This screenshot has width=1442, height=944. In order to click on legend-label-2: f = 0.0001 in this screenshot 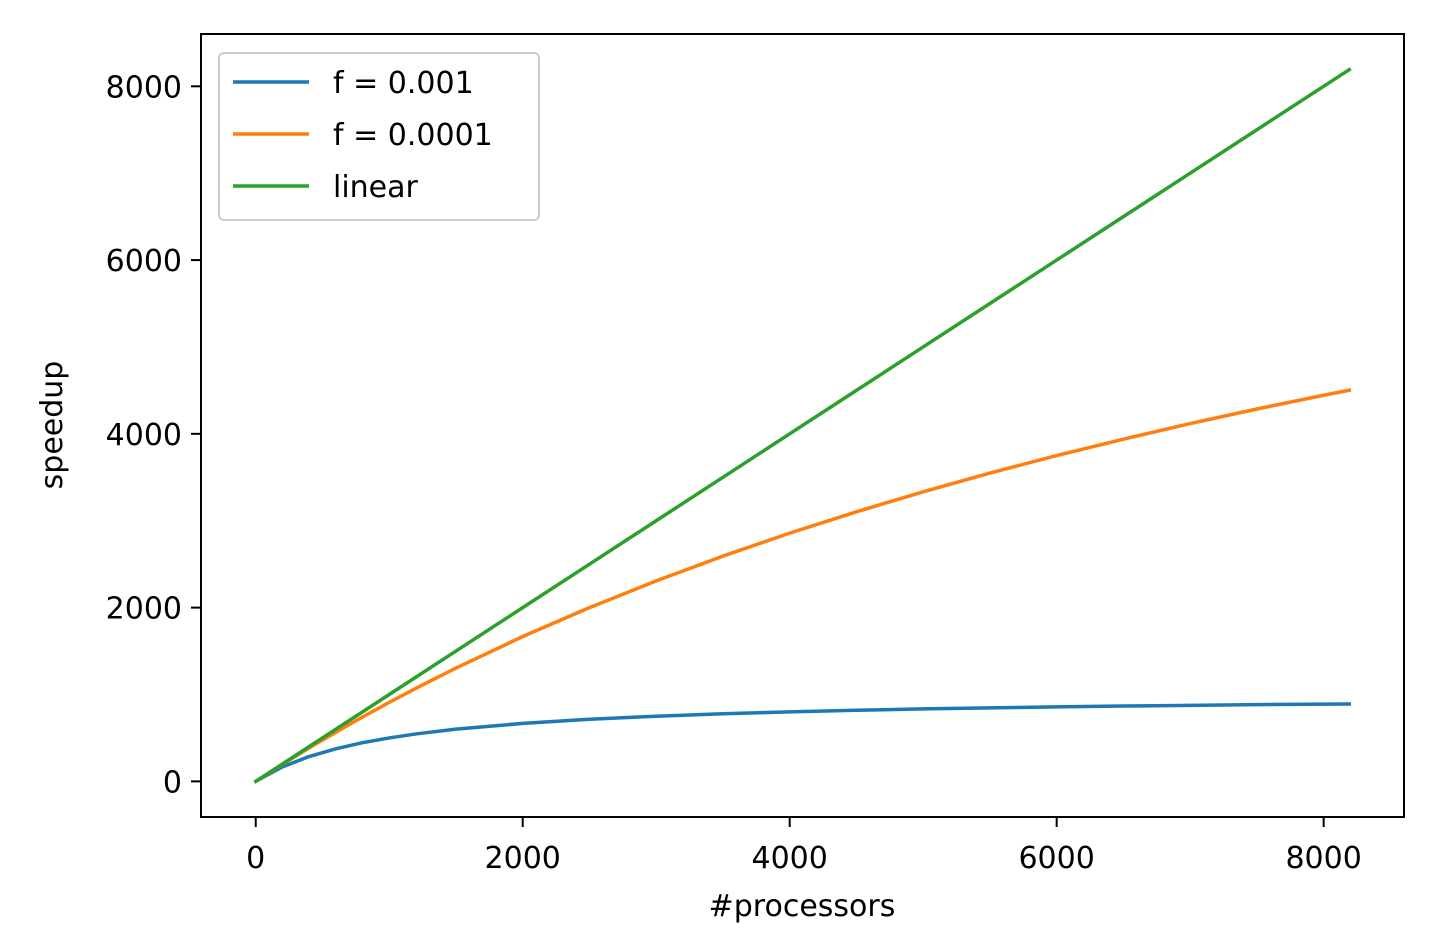, I will do `click(413, 135)`.